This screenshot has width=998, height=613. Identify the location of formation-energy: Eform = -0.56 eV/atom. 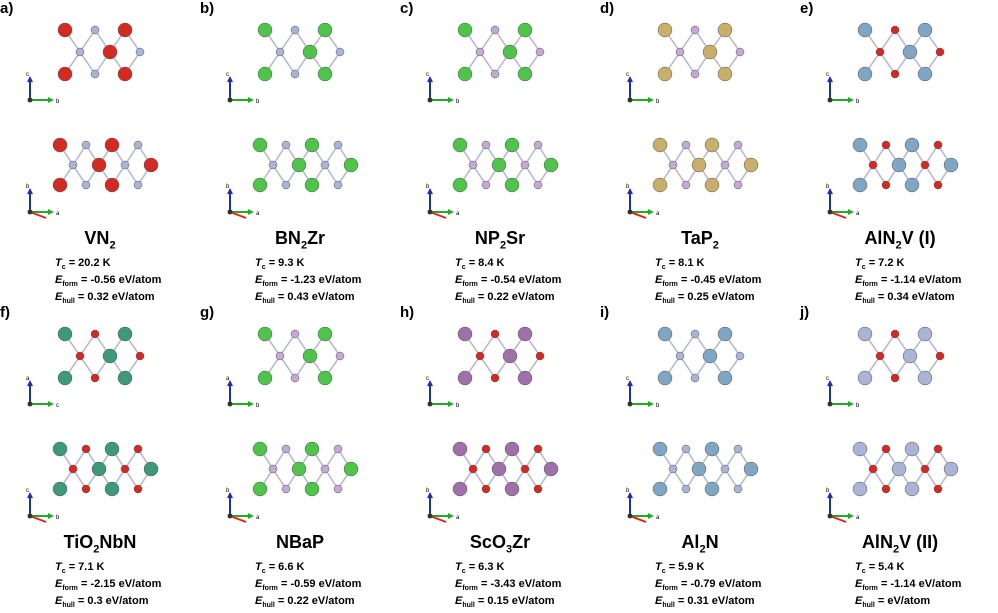
(108, 282).